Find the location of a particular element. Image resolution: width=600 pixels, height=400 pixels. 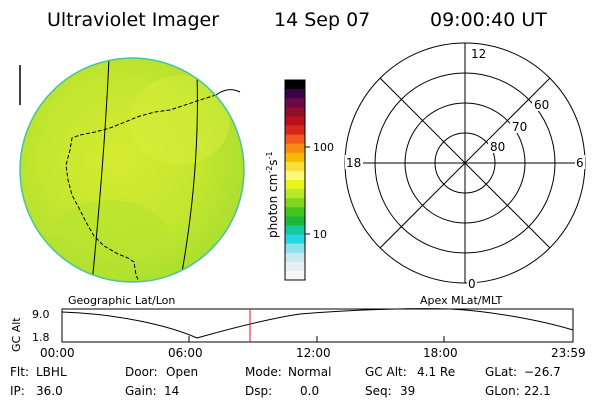

info-glon-value: 22.1 is located at coordinates (537, 391).